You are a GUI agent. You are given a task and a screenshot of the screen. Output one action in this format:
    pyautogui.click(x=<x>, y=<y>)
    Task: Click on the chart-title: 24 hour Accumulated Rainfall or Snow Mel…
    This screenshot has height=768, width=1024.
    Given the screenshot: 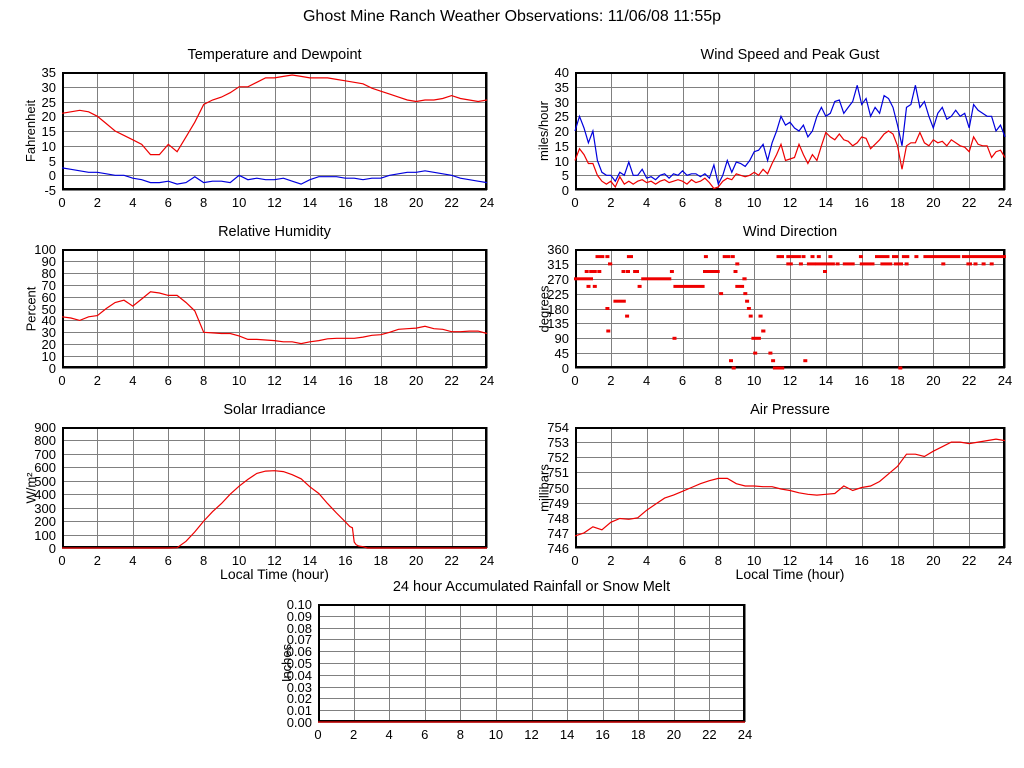 What is the action you would take?
    pyautogui.click(x=531, y=587)
    